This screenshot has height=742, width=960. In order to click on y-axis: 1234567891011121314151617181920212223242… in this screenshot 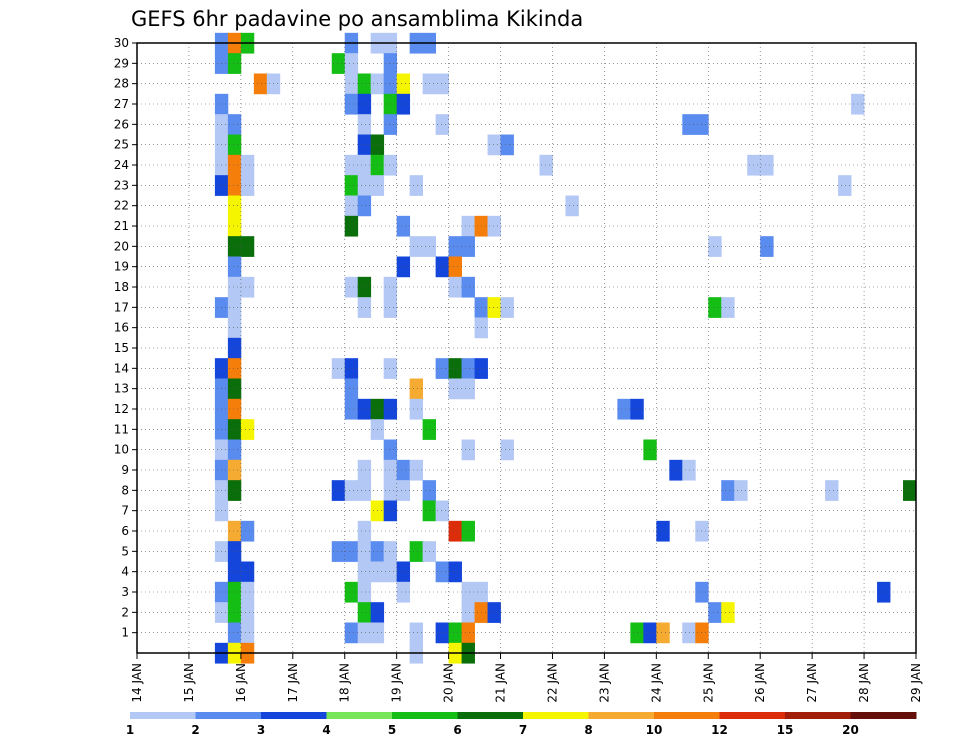, I will do `click(125, 338)`.